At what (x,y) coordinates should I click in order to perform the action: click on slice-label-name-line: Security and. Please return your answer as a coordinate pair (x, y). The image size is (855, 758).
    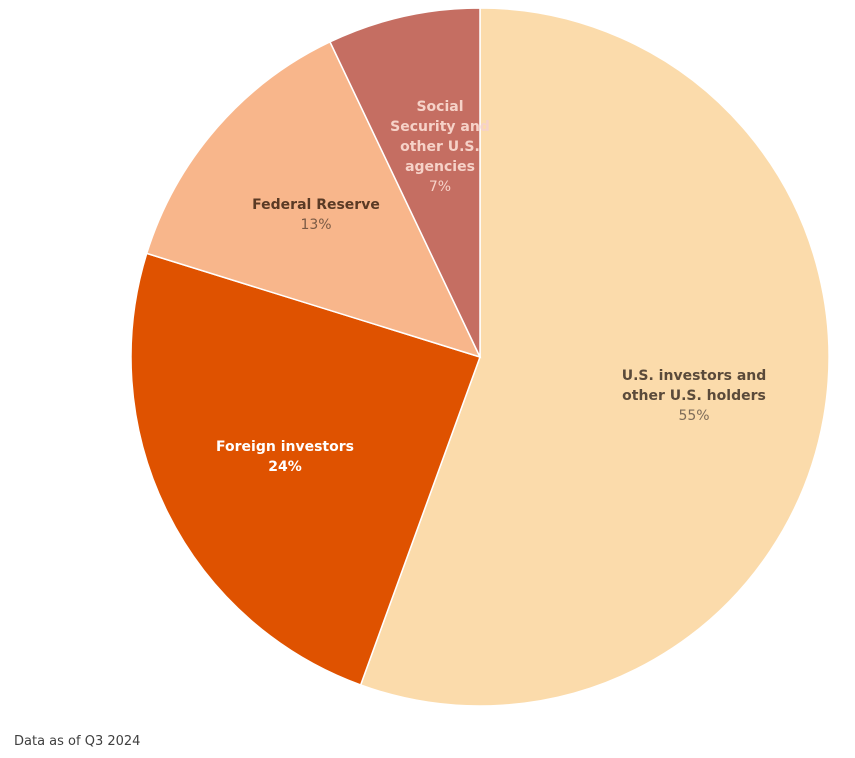
    Looking at the image, I should click on (440, 127).